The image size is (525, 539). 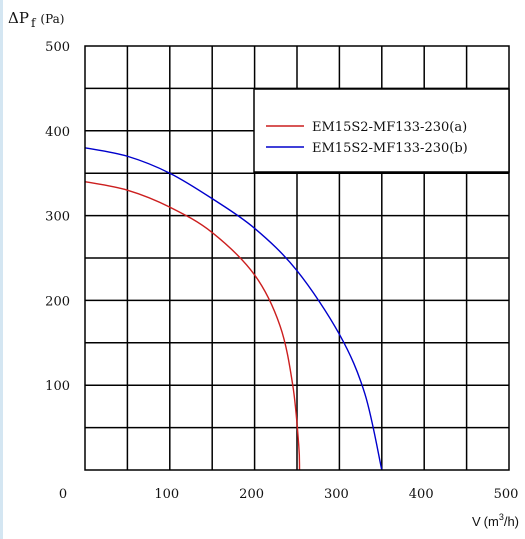 I want to click on x-tick-label: 0, so click(x=63, y=494).